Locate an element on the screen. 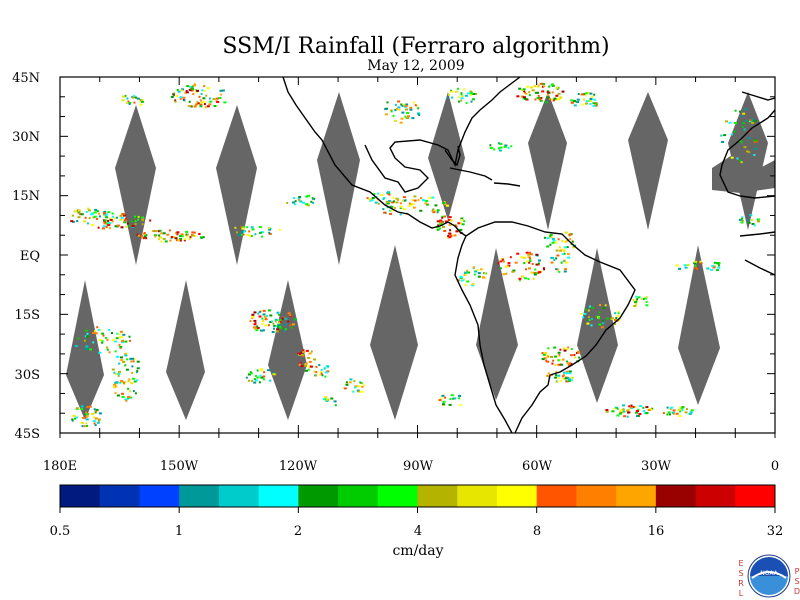  noaa-seal-sky is located at coordinates (769, 566).